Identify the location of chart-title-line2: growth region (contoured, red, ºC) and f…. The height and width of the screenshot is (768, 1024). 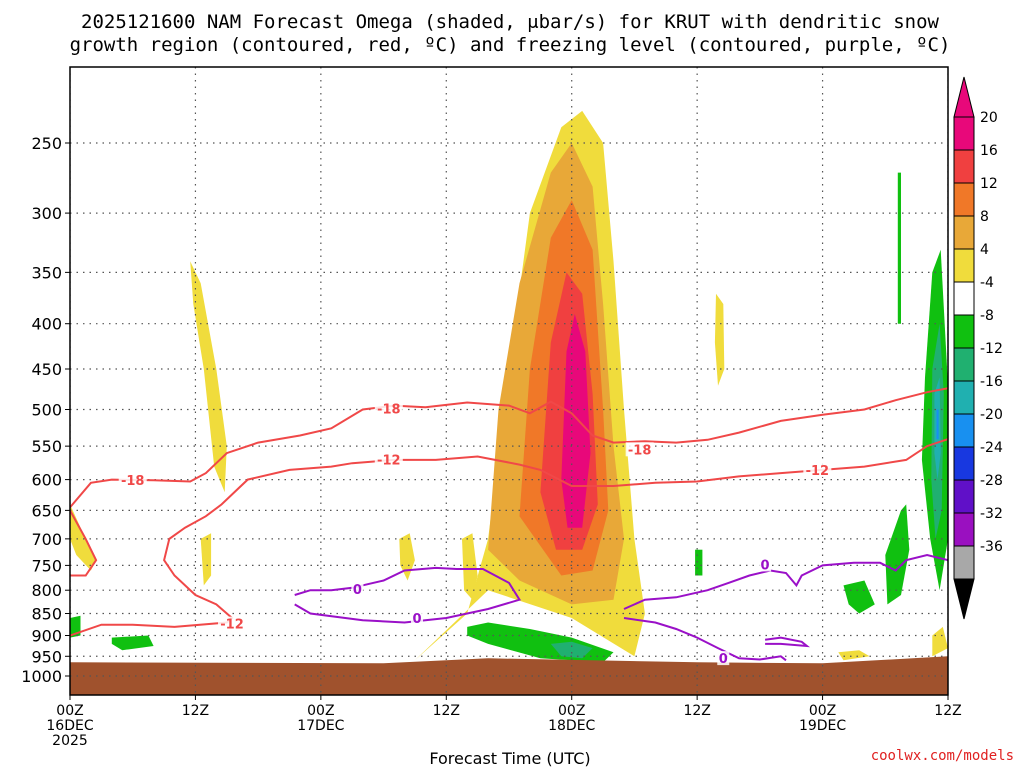
(510, 45).